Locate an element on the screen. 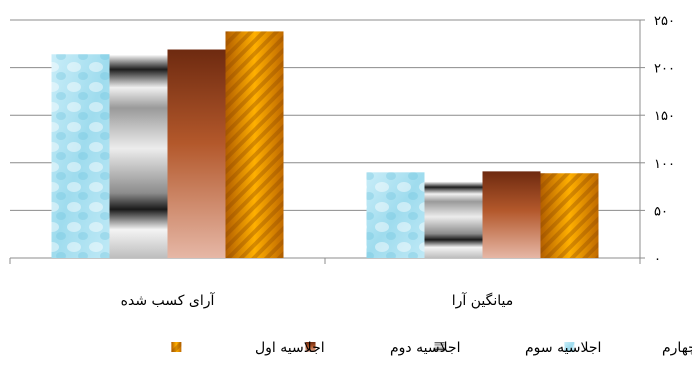 This screenshot has height=381, width=692. legend-label: اجلاسیه سوم is located at coordinates (563, 348).